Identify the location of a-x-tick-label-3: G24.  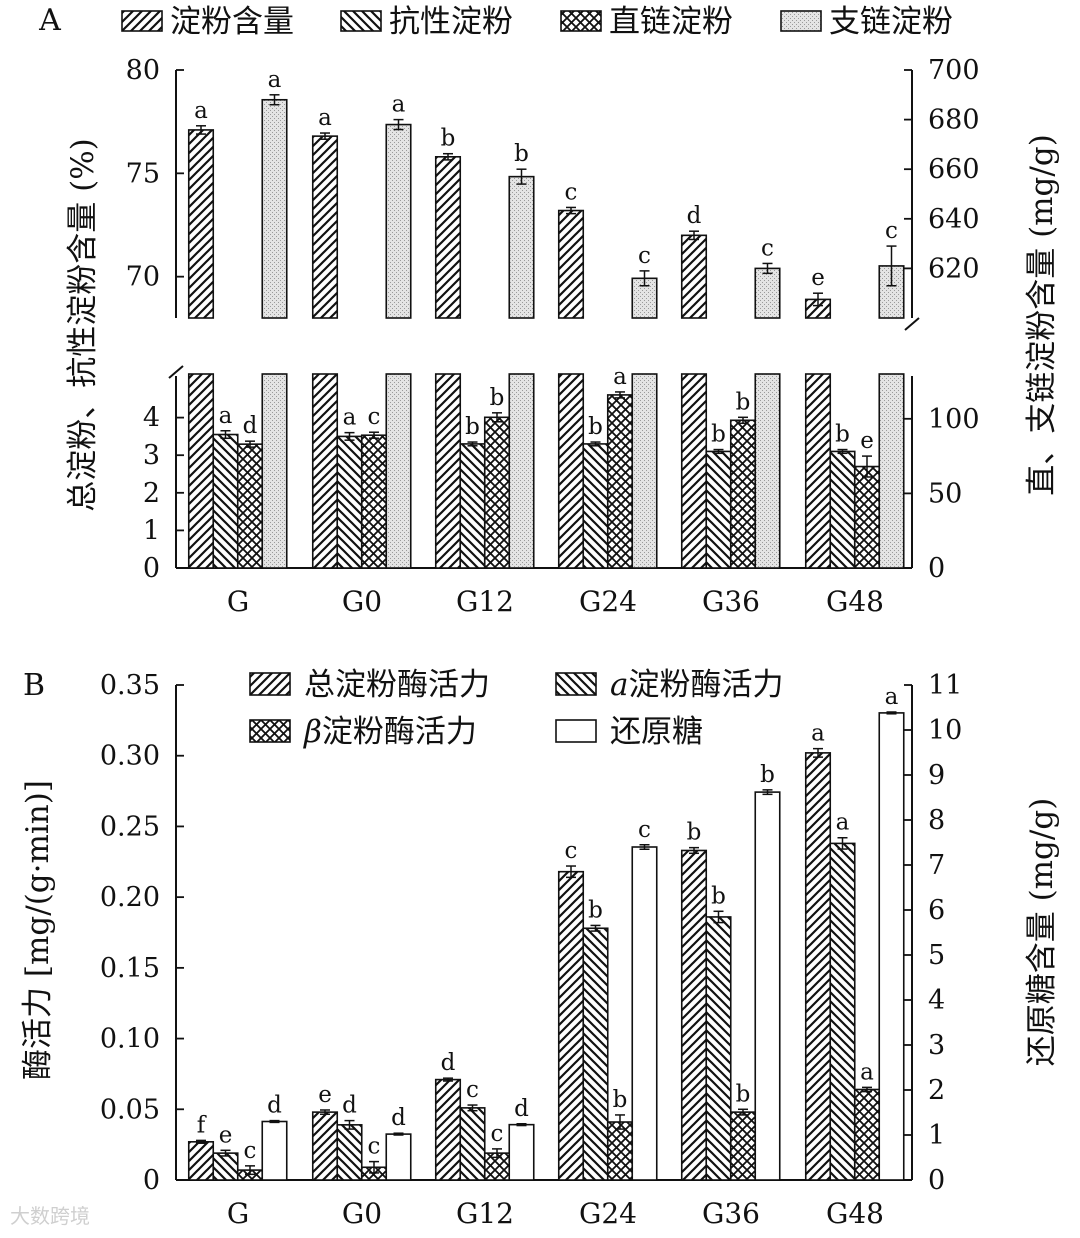
(608, 601).